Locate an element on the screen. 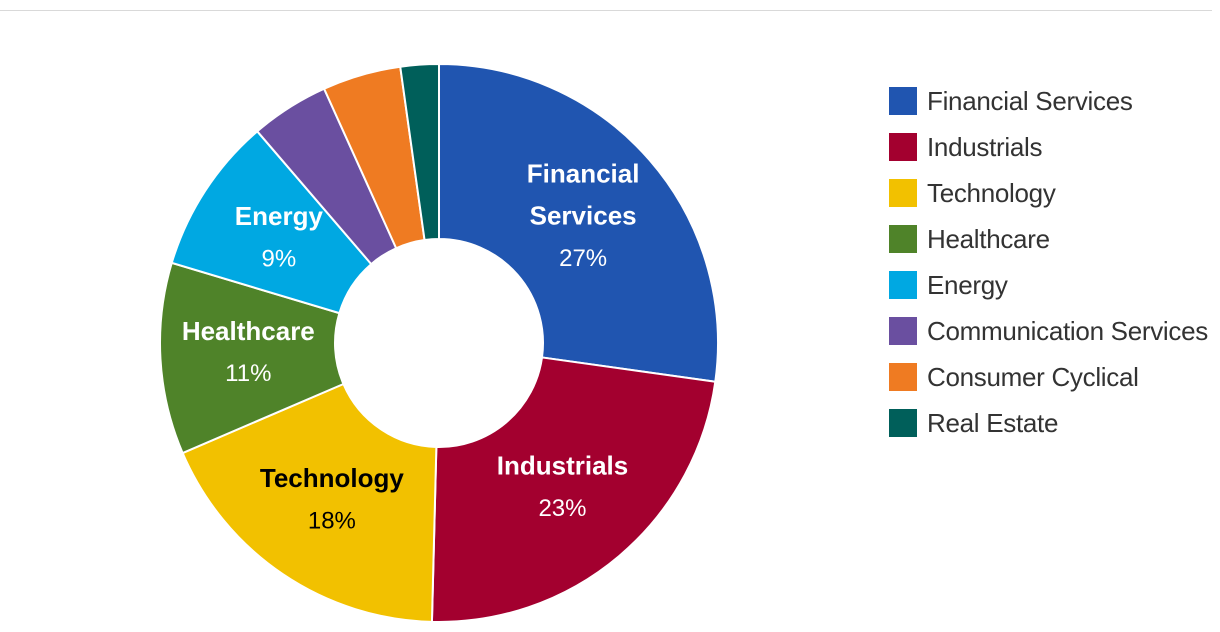  legend-label: Real Estate is located at coordinates (993, 422).